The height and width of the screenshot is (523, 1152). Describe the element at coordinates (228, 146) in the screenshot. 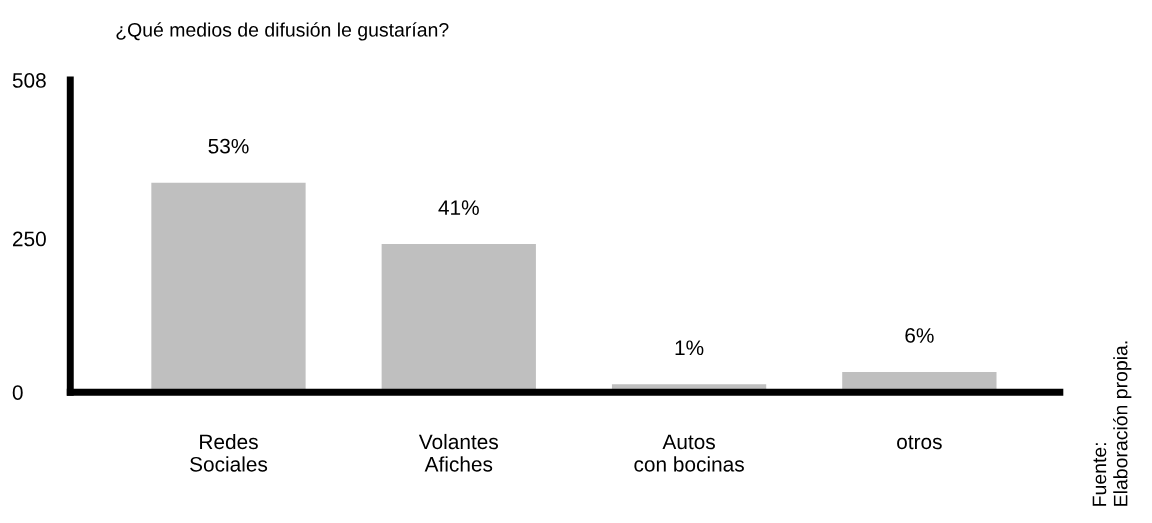

I see `annotation: 53%` at that location.